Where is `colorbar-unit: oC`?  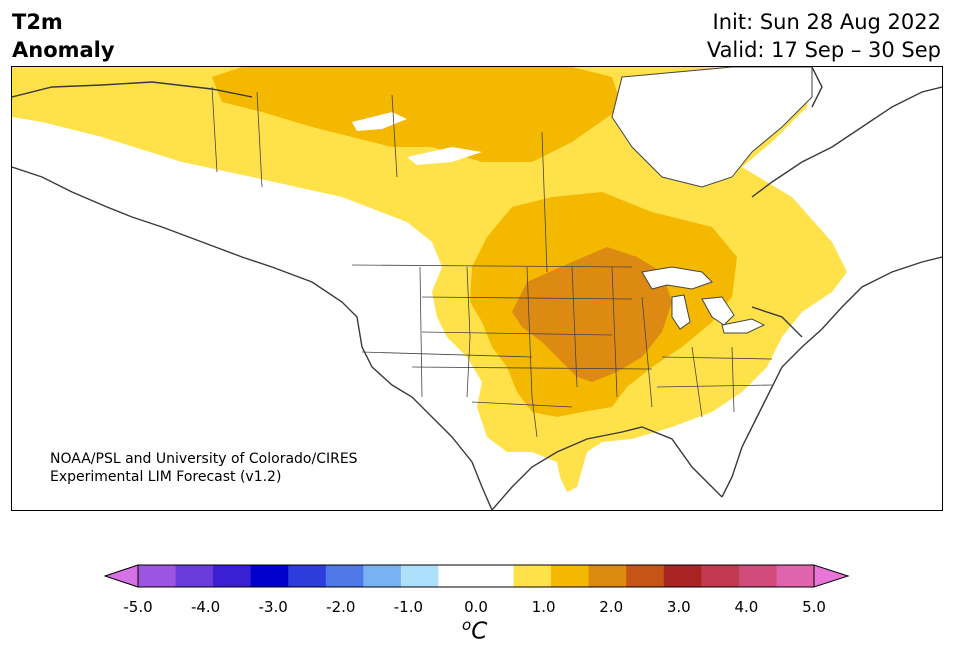
colorbar-unit: oC is located at coordinates (474, 630).